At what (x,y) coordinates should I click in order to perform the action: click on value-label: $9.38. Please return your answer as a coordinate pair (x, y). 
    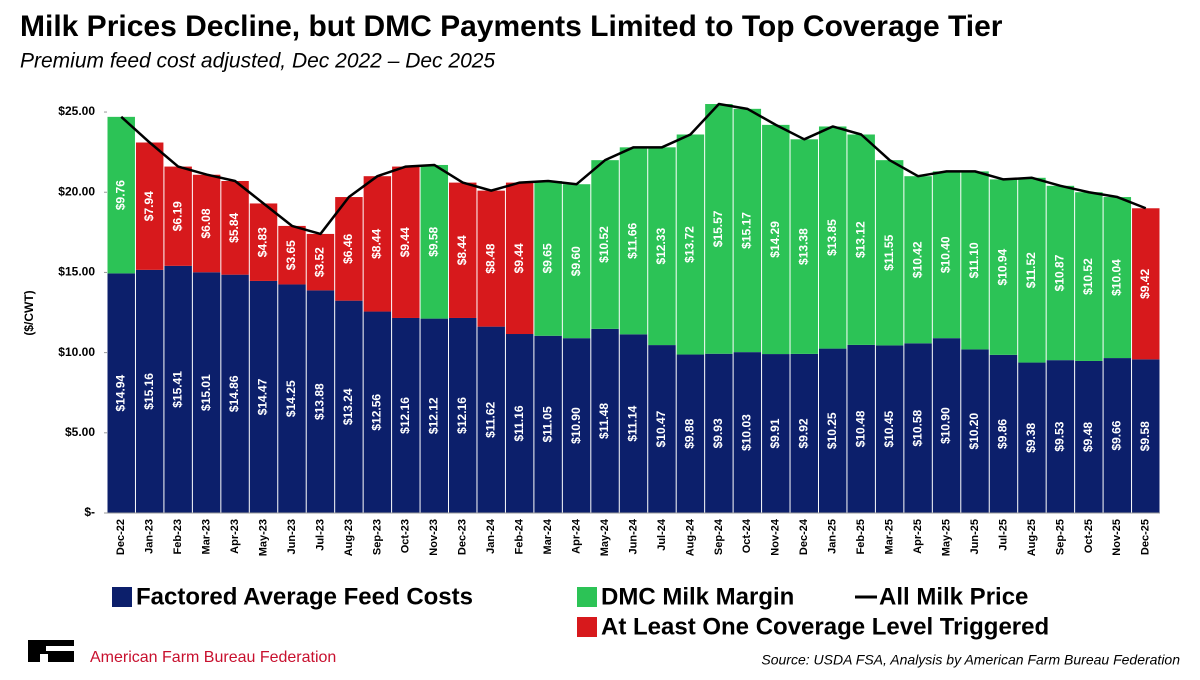
    Looking at the image, I should click on (1031, 437).